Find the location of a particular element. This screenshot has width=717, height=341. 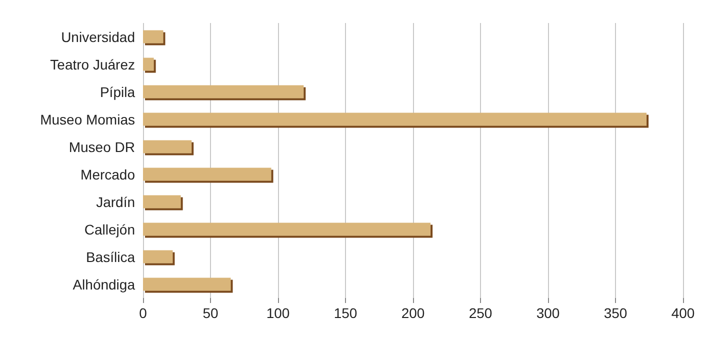

x-tick-label: 100 is located at coordinates (278, 313).